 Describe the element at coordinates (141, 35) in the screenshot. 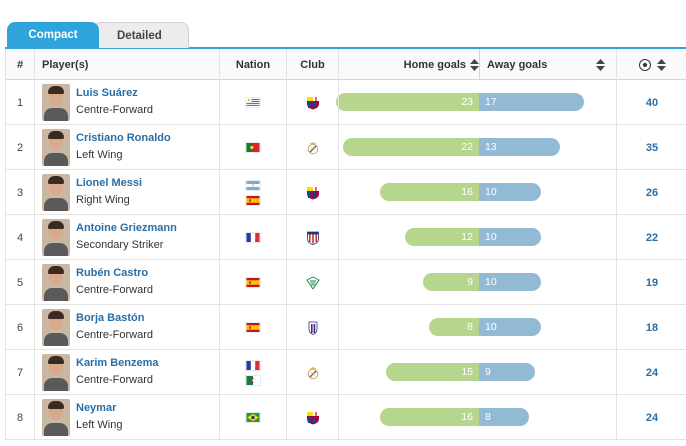

I see `tab-detailed: Detailed` at that location.